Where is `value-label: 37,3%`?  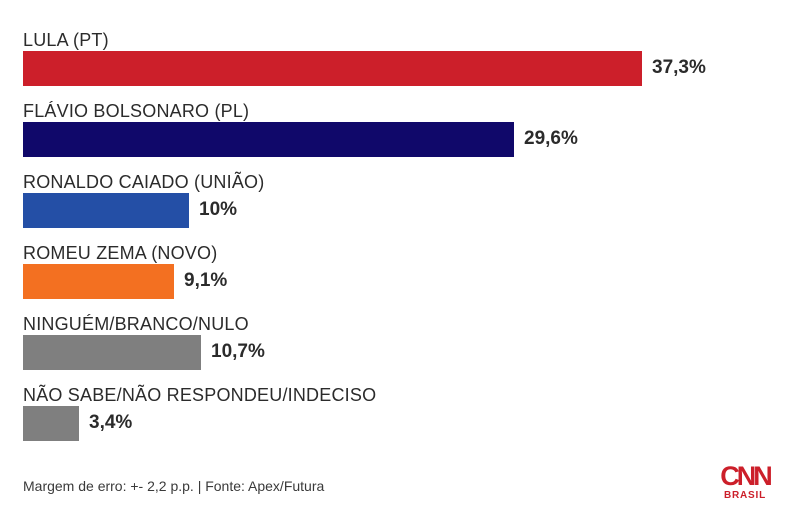 value-label: 37,3% is located at coordinates (679, 67).